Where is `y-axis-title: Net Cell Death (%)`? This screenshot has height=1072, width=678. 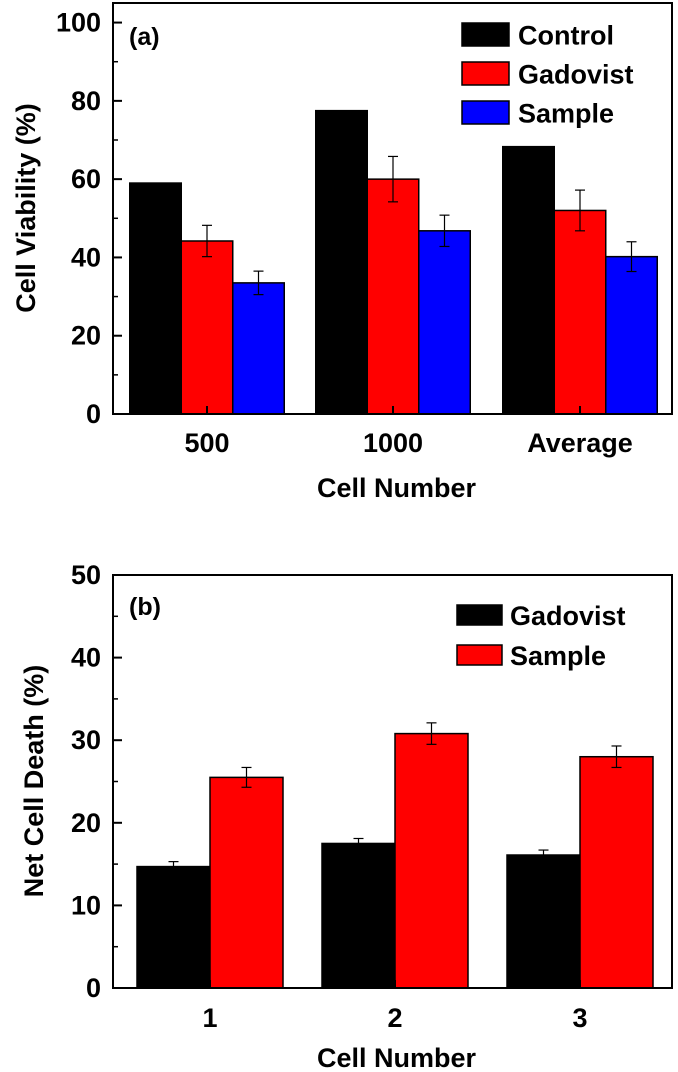
y-axis-title: Net Cell Death (%) is located at coordinates (34, 781).